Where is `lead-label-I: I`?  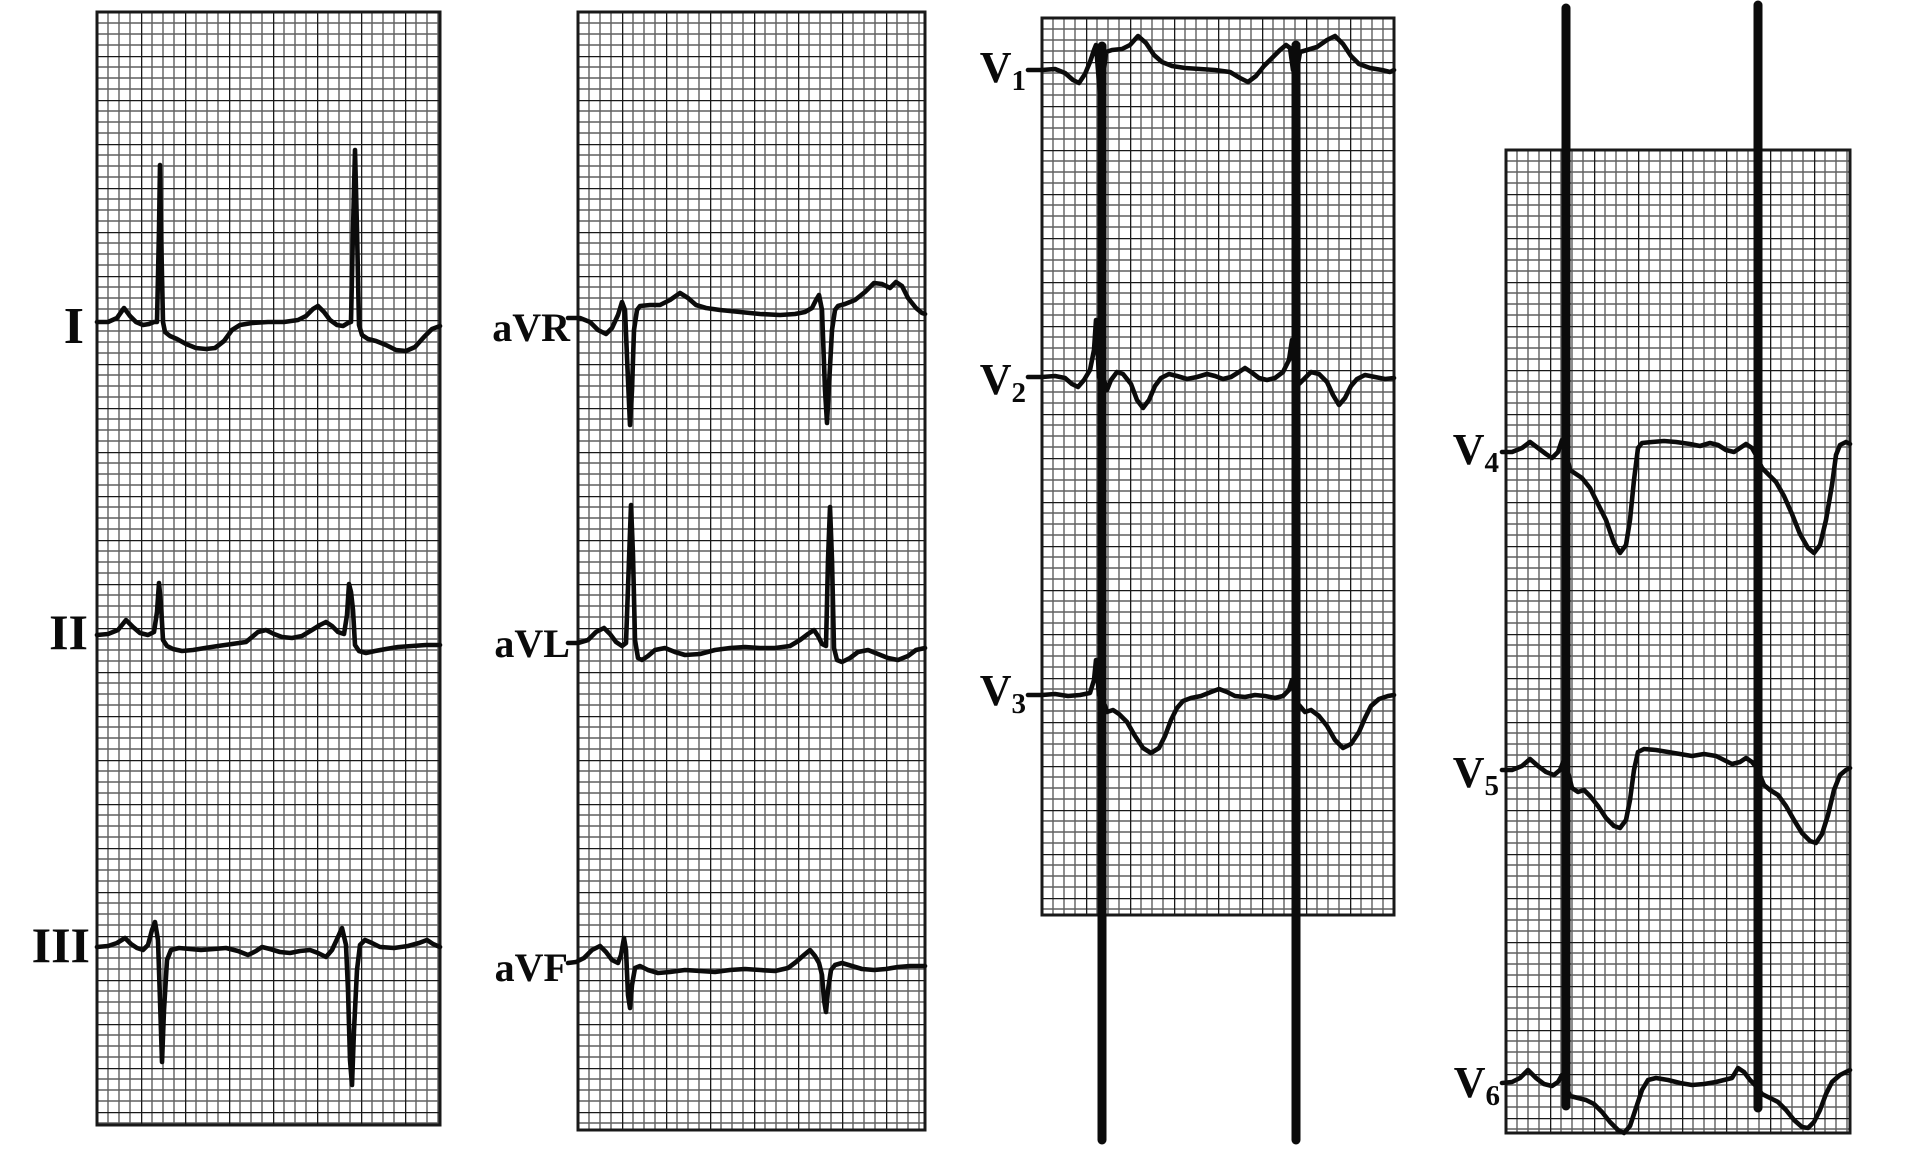 lead-label-I: I is located at coordinates (74, 326).